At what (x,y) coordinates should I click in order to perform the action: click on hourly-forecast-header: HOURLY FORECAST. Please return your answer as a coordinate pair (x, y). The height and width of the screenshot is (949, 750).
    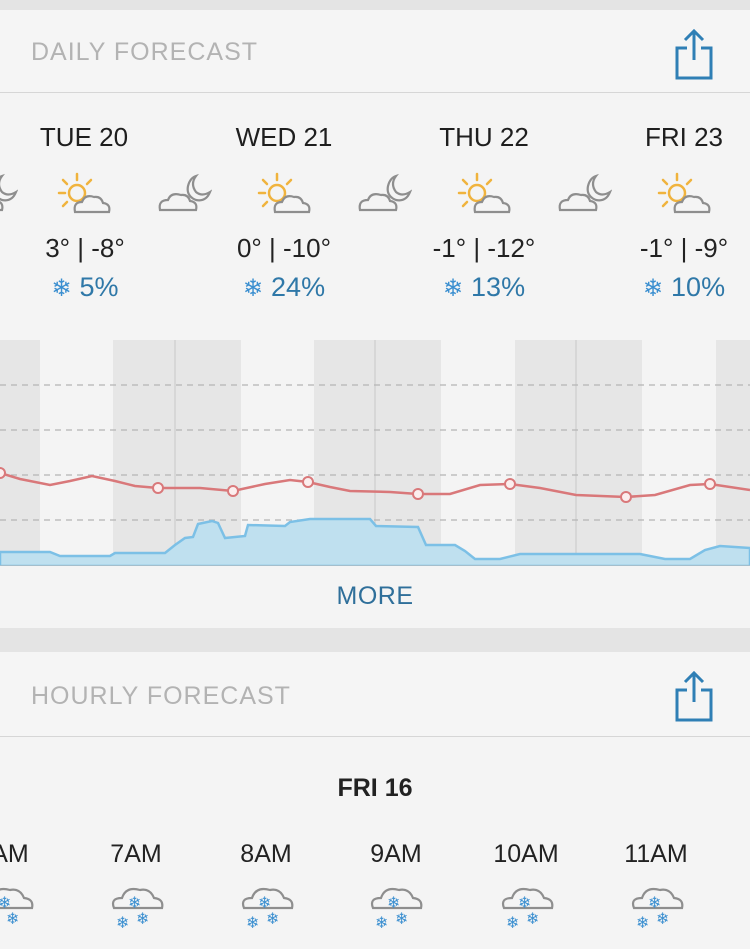
    Looking at the image, I should click on (375, 694).